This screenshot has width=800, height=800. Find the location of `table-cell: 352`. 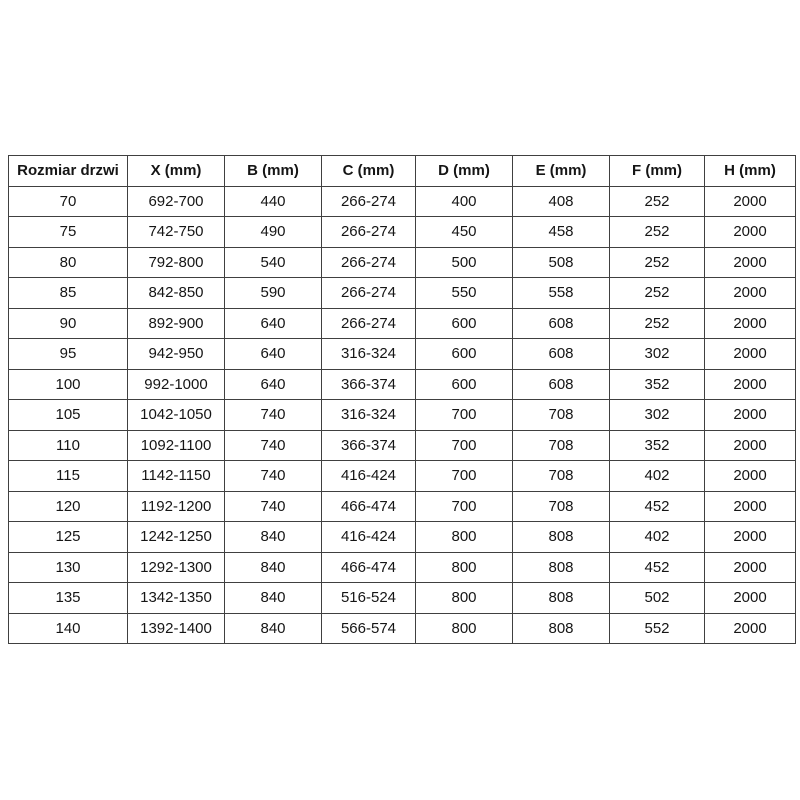

table-cell: 352 is located at coordinates (657, 445).